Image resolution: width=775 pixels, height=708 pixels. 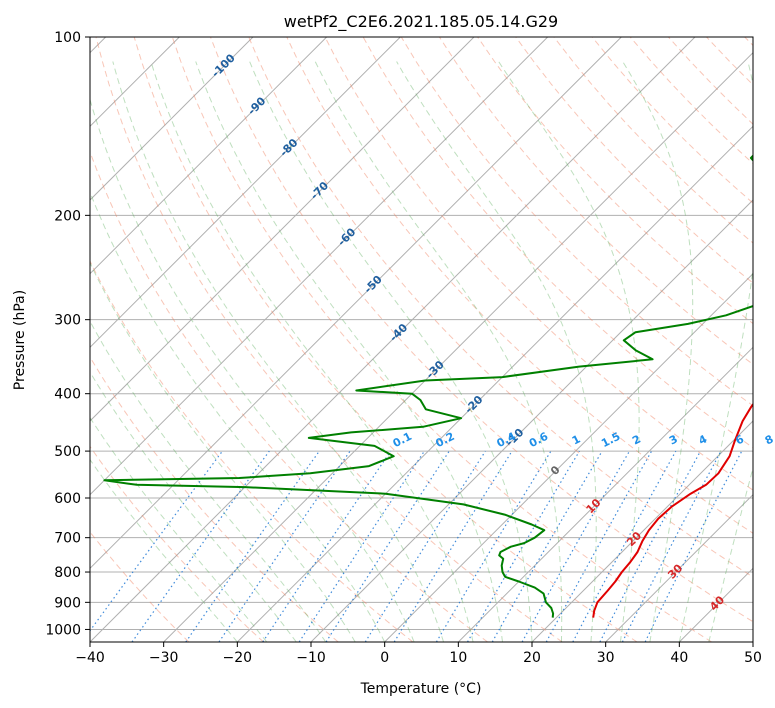 What do you see at coordinates (67, 395) in the screenshot?
I see `y-tick-label: 400` at bounding box center [67, 395].